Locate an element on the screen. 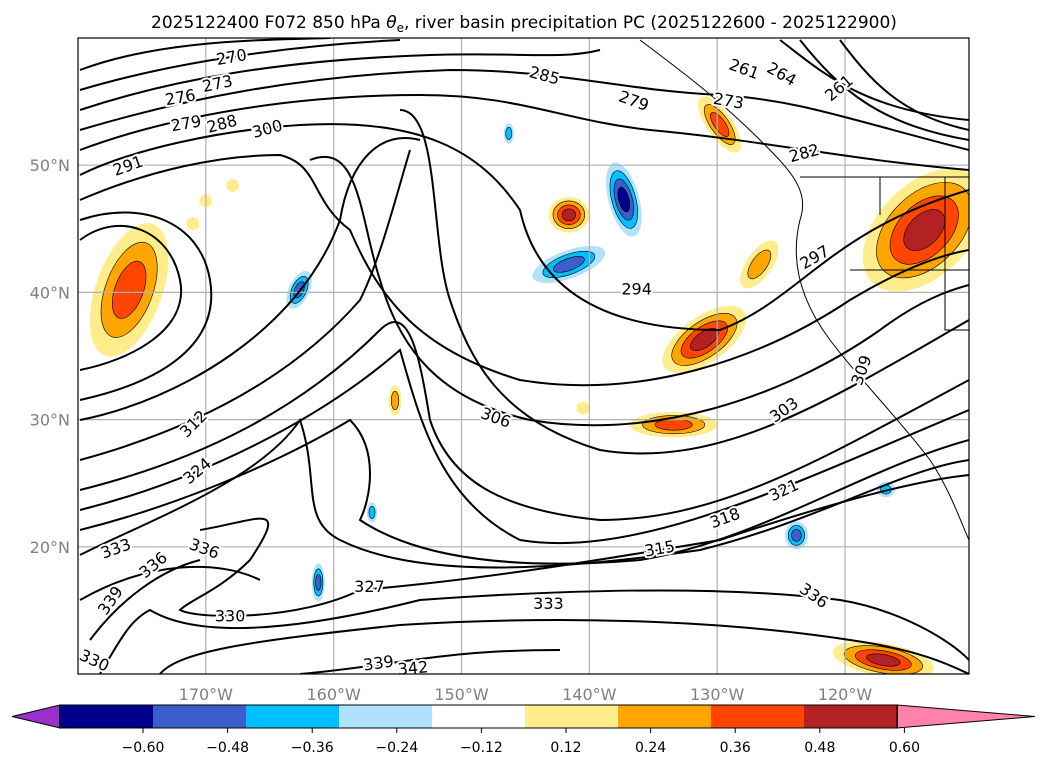  lat-tick-label: 40°N is located at coordinates (50, 292).